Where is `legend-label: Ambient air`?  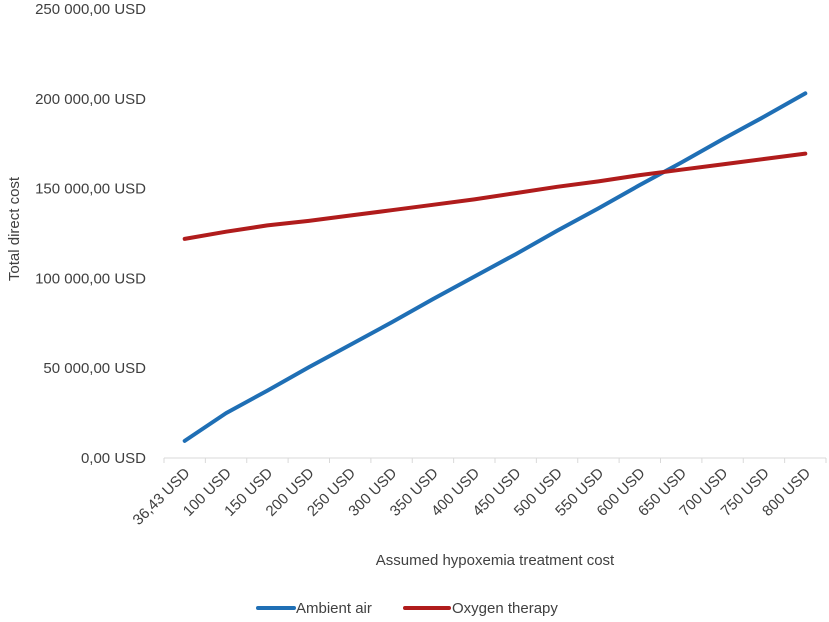
legend-label: Ambient air is located at coordinates (334, 608).